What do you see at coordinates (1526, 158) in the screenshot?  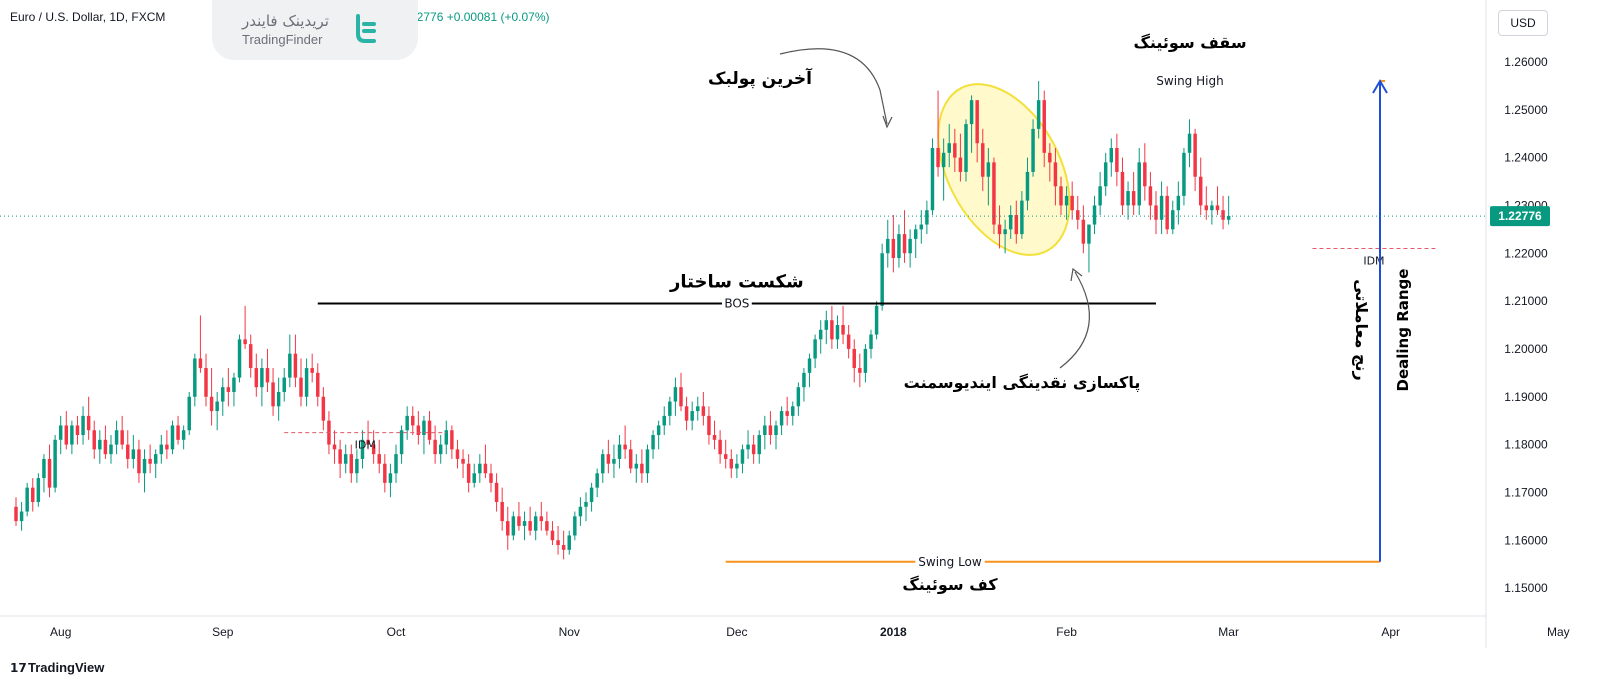 I see `price-tick-label: 1.24000` at bounding box center [1526, 158].